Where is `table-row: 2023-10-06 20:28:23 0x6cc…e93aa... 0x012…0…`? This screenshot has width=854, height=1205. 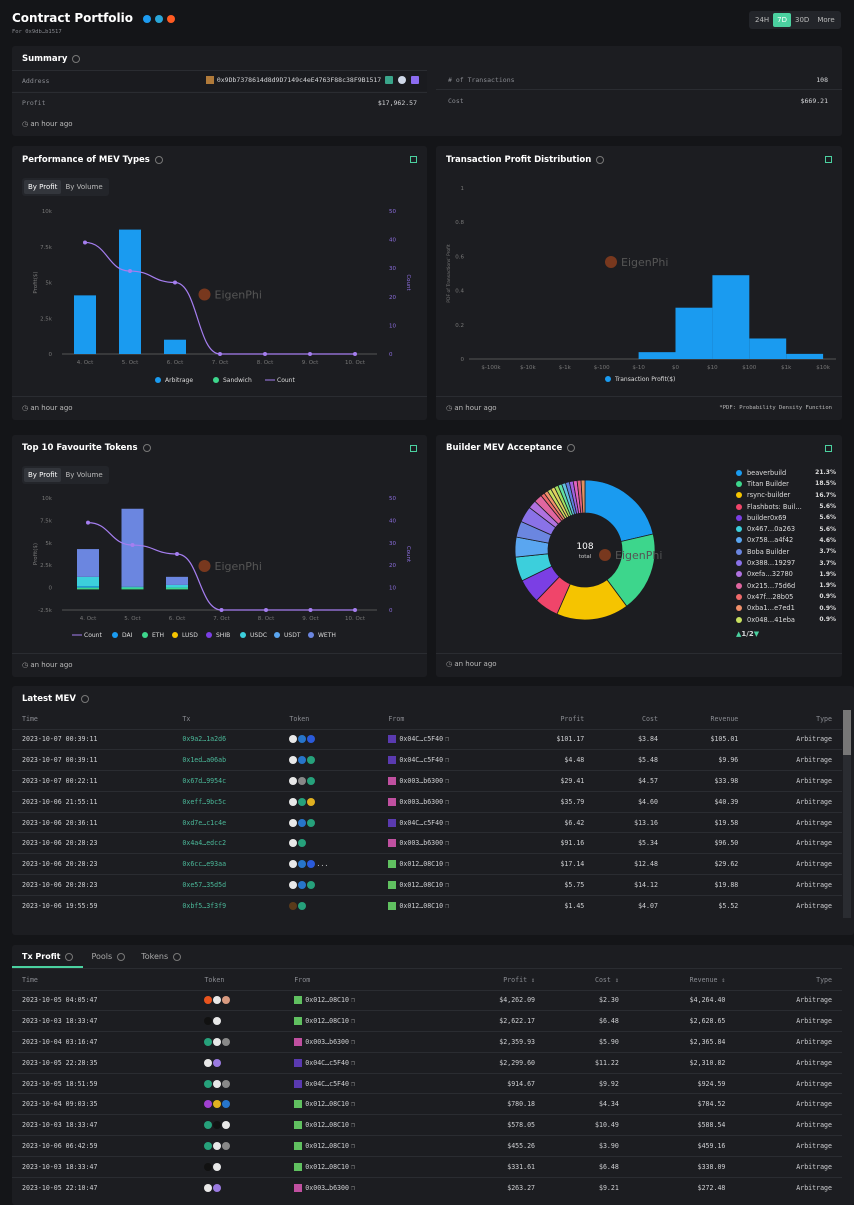
table-row: 2023-10-06 20:28:23 0x6cc…e93aa... 0x012…0… is located at coordinates (427, 864).